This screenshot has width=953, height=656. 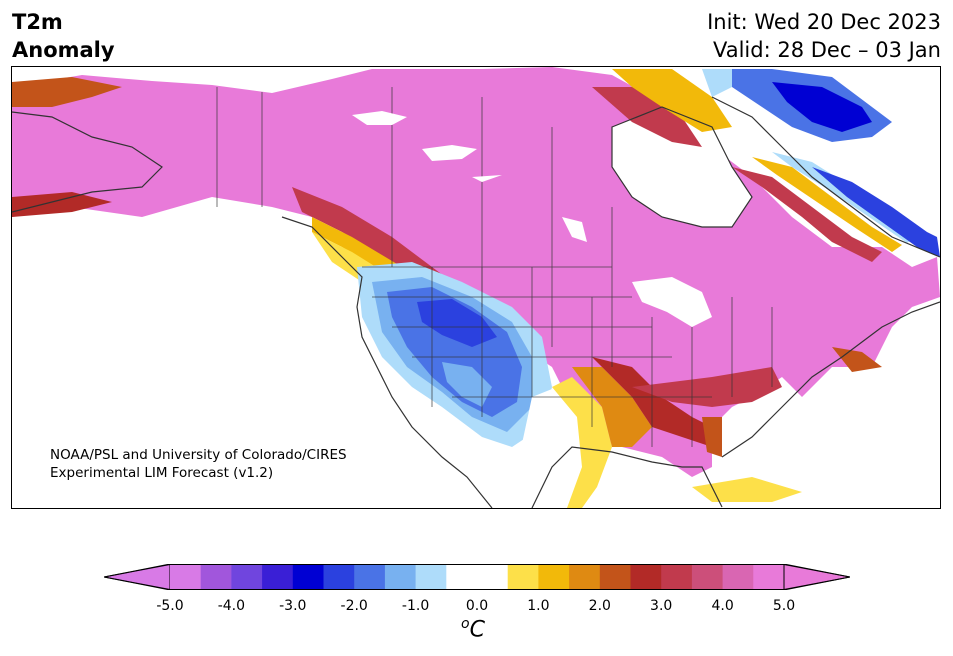 What do you see at coordinates (170, 606) in the screenshot?
I see `colorbar-tick-label: -5.0` at bounding box center [170, 606].